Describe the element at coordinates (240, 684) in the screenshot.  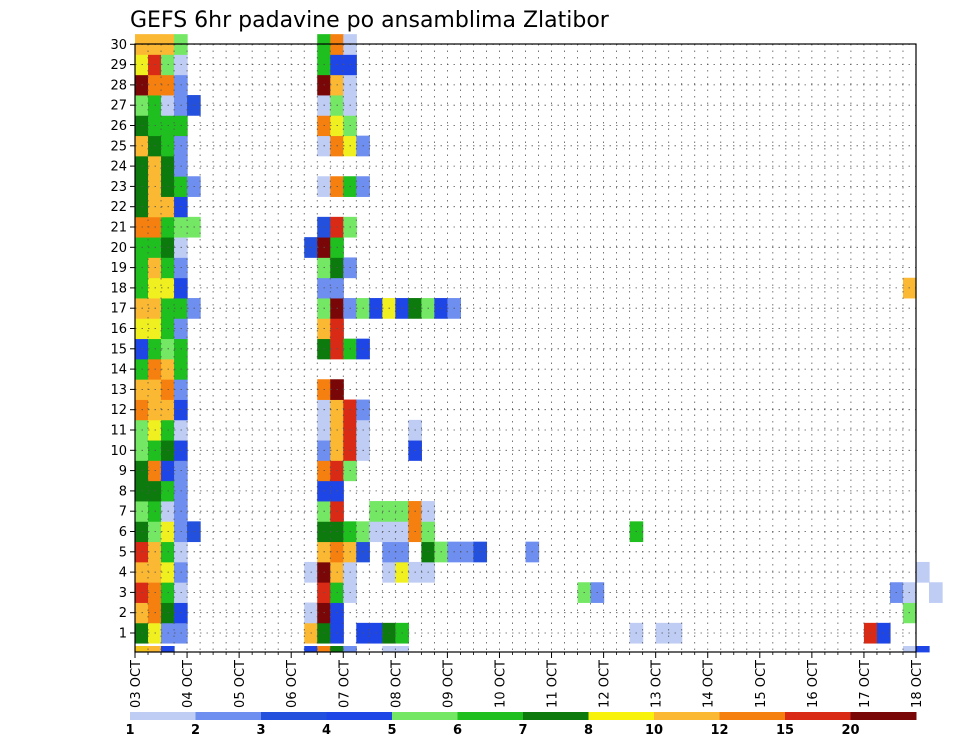
I see `x-tick-label: 05 OCT` at that location.